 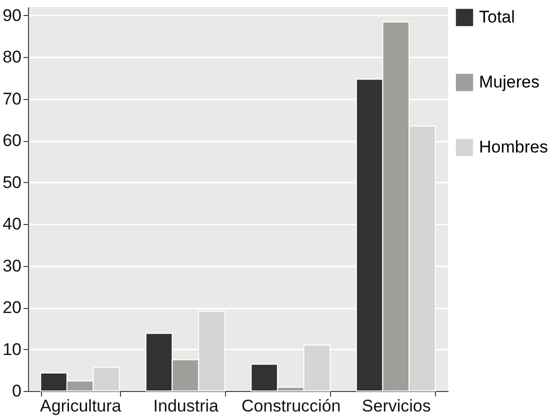 What do you see at coordinates (81, 406) in the screenshot?
I see `x-tick-label: Agricultura` at bounding box center [81, 406].